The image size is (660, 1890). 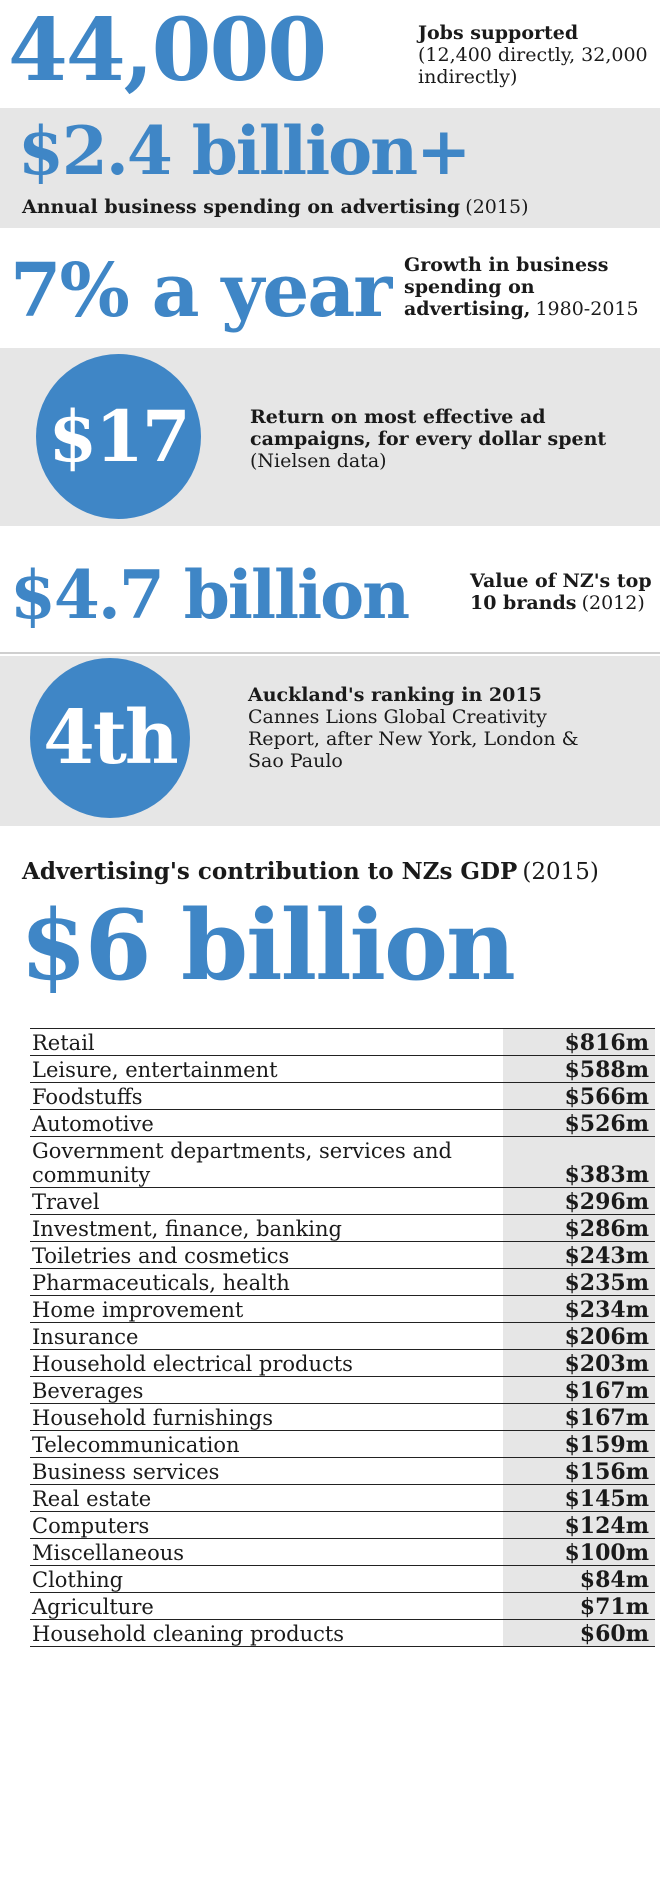 What do you see at coordinates (342, 1497) in the screenshot?
I see `table-row: Real estate $145m` at bounding box center [342, 1497].